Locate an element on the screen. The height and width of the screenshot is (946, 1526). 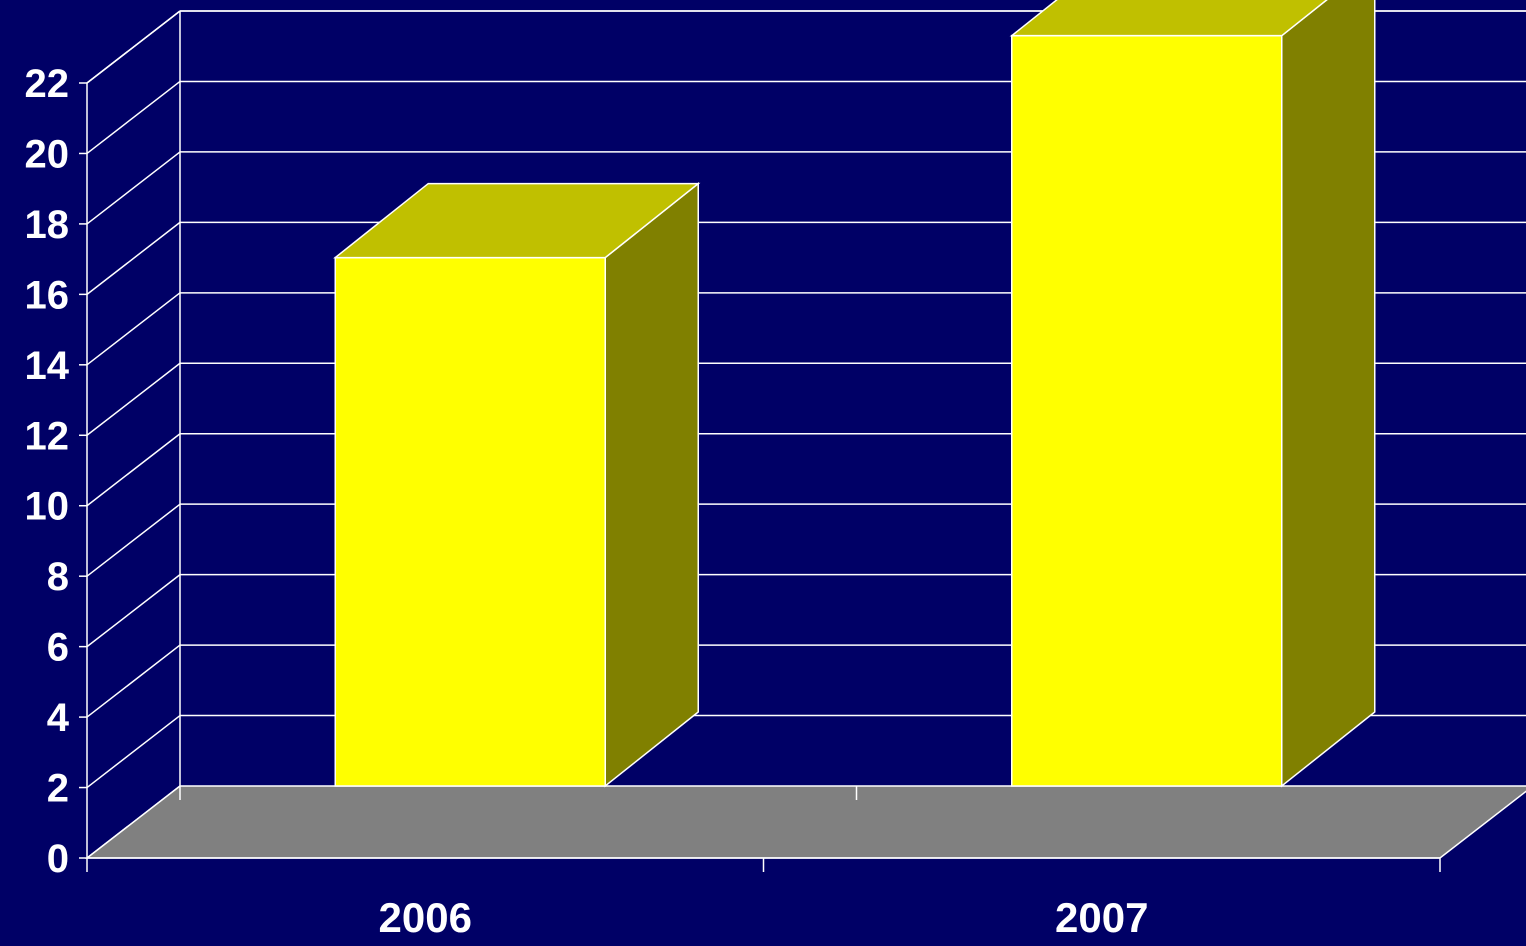
bar-2007-front is located at coordinates (1147, 410).